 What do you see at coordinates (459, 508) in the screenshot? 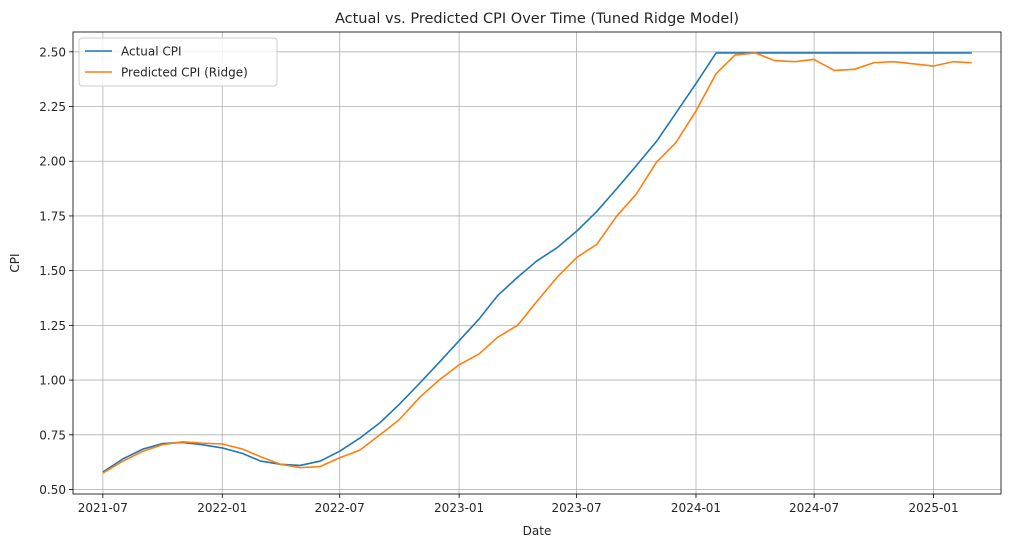
I see `x-tick-label: 2023-01` at bounding box center [459, 508].